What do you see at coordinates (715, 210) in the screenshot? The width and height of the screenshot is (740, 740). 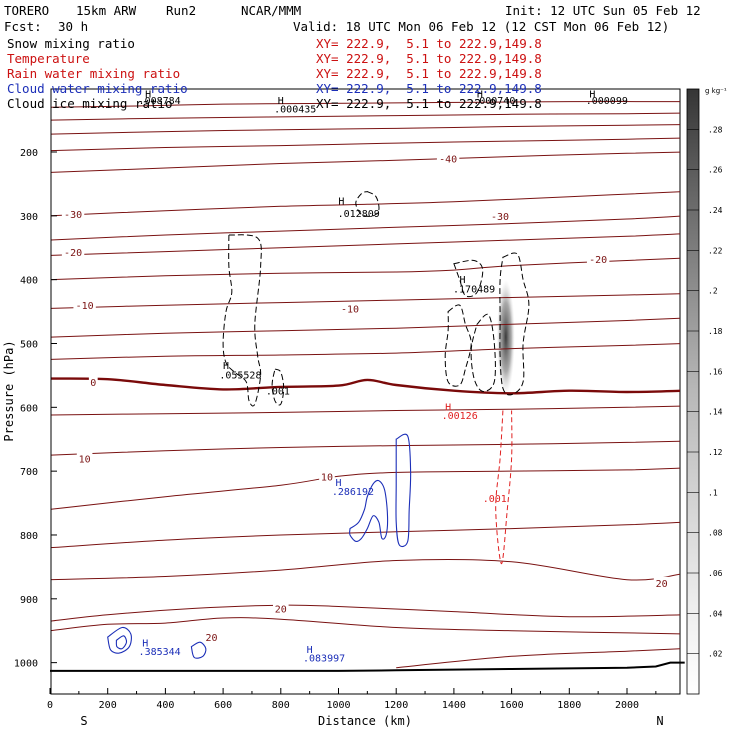 I see `colorbar-label-11: .24` at bounding box center [715, 210].